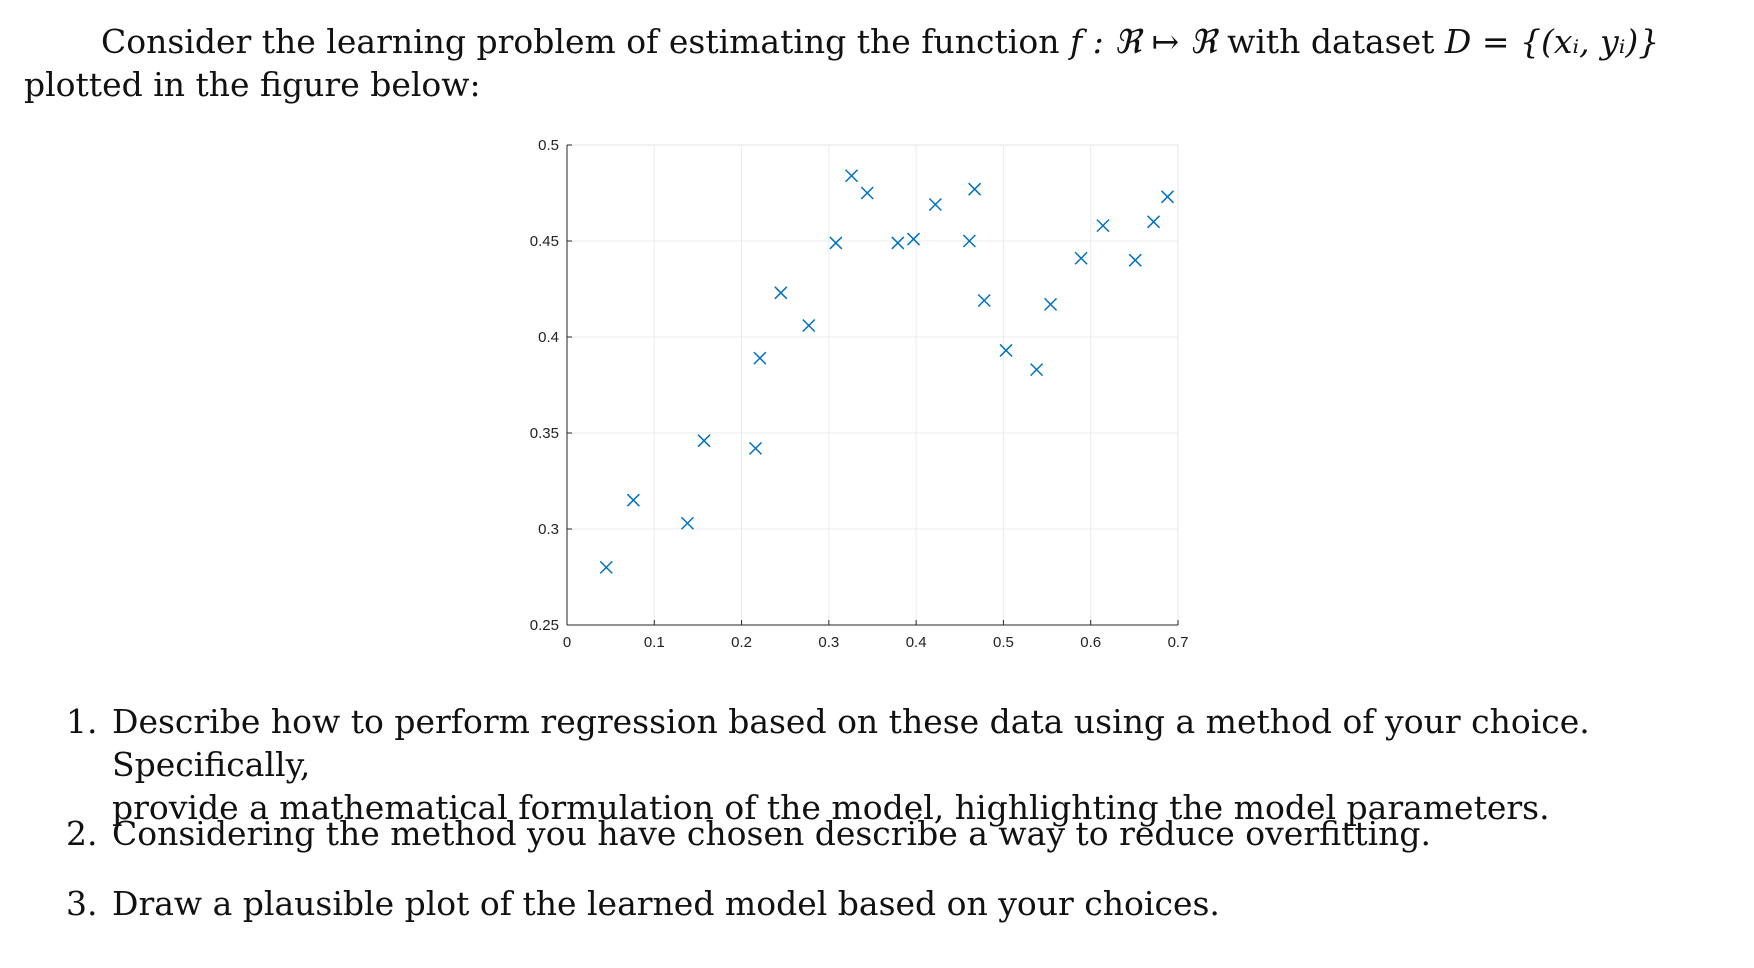 This screenshot has width=1754, height=968. What do you see at coordinates (887, 371) in the screenshot?
I see `data-points` at bounding box center [887, 371].